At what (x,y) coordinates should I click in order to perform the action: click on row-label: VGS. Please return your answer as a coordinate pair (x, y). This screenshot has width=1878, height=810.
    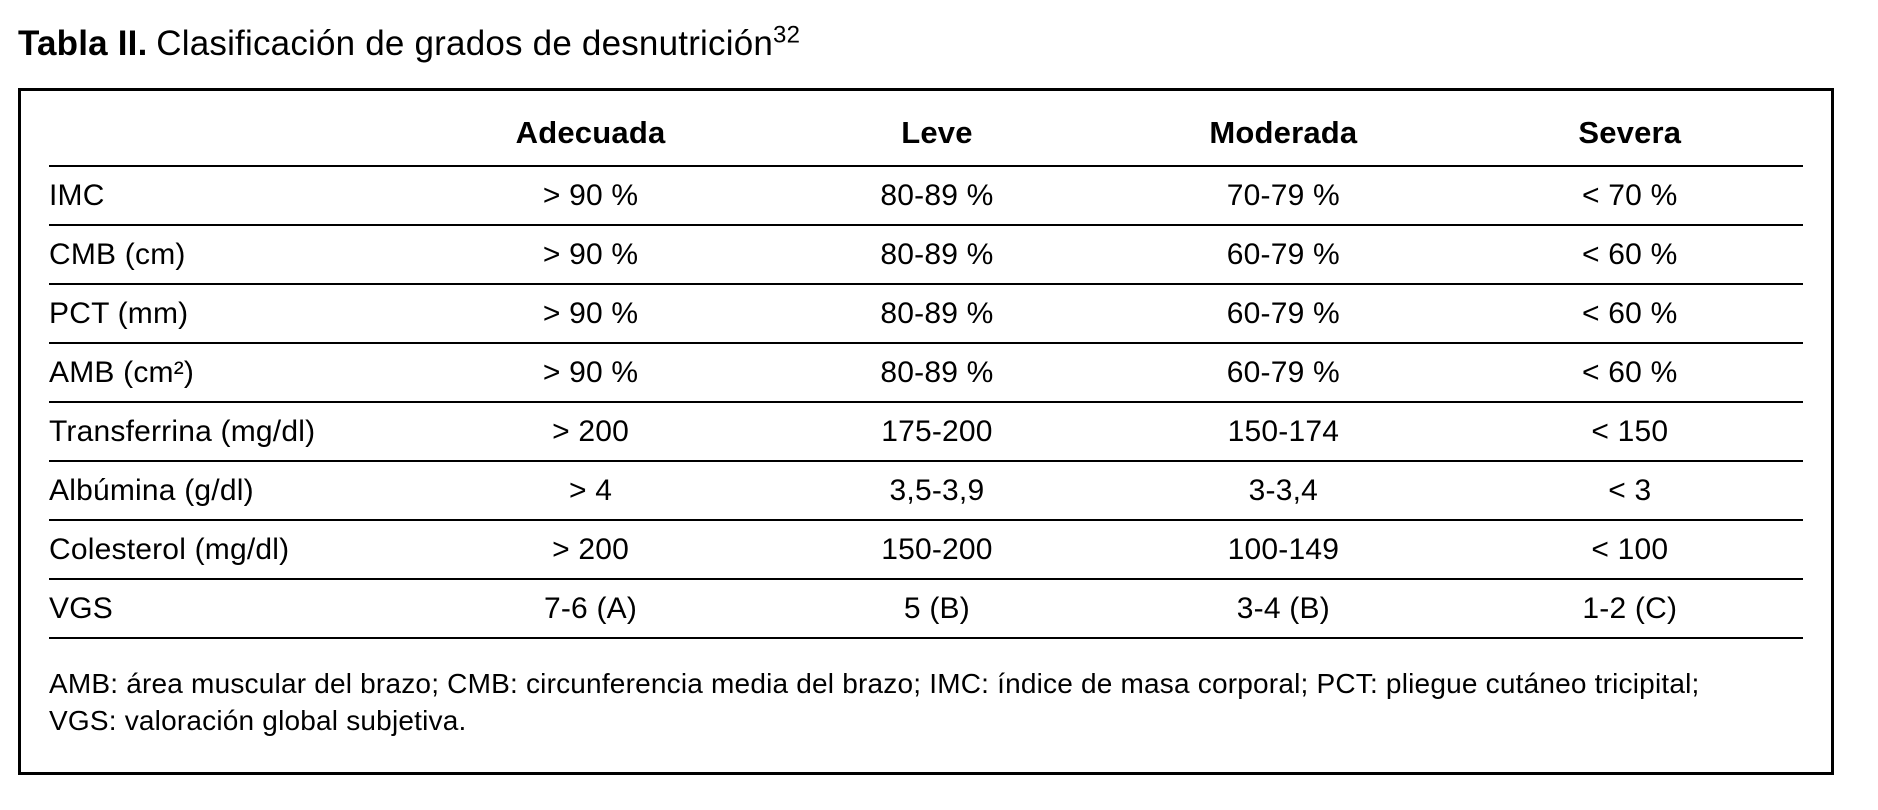
    Looking at the image, I should click on (233, 609).